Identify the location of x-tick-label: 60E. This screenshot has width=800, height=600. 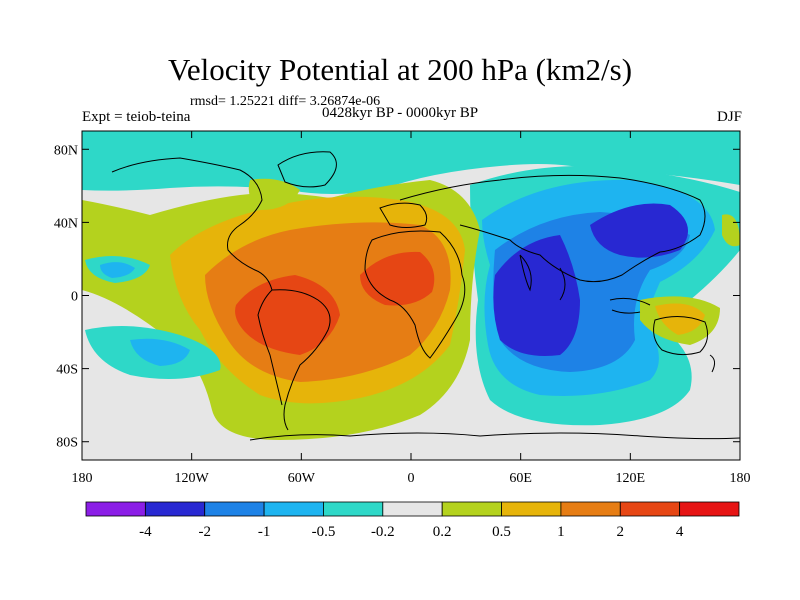
(520, 478).